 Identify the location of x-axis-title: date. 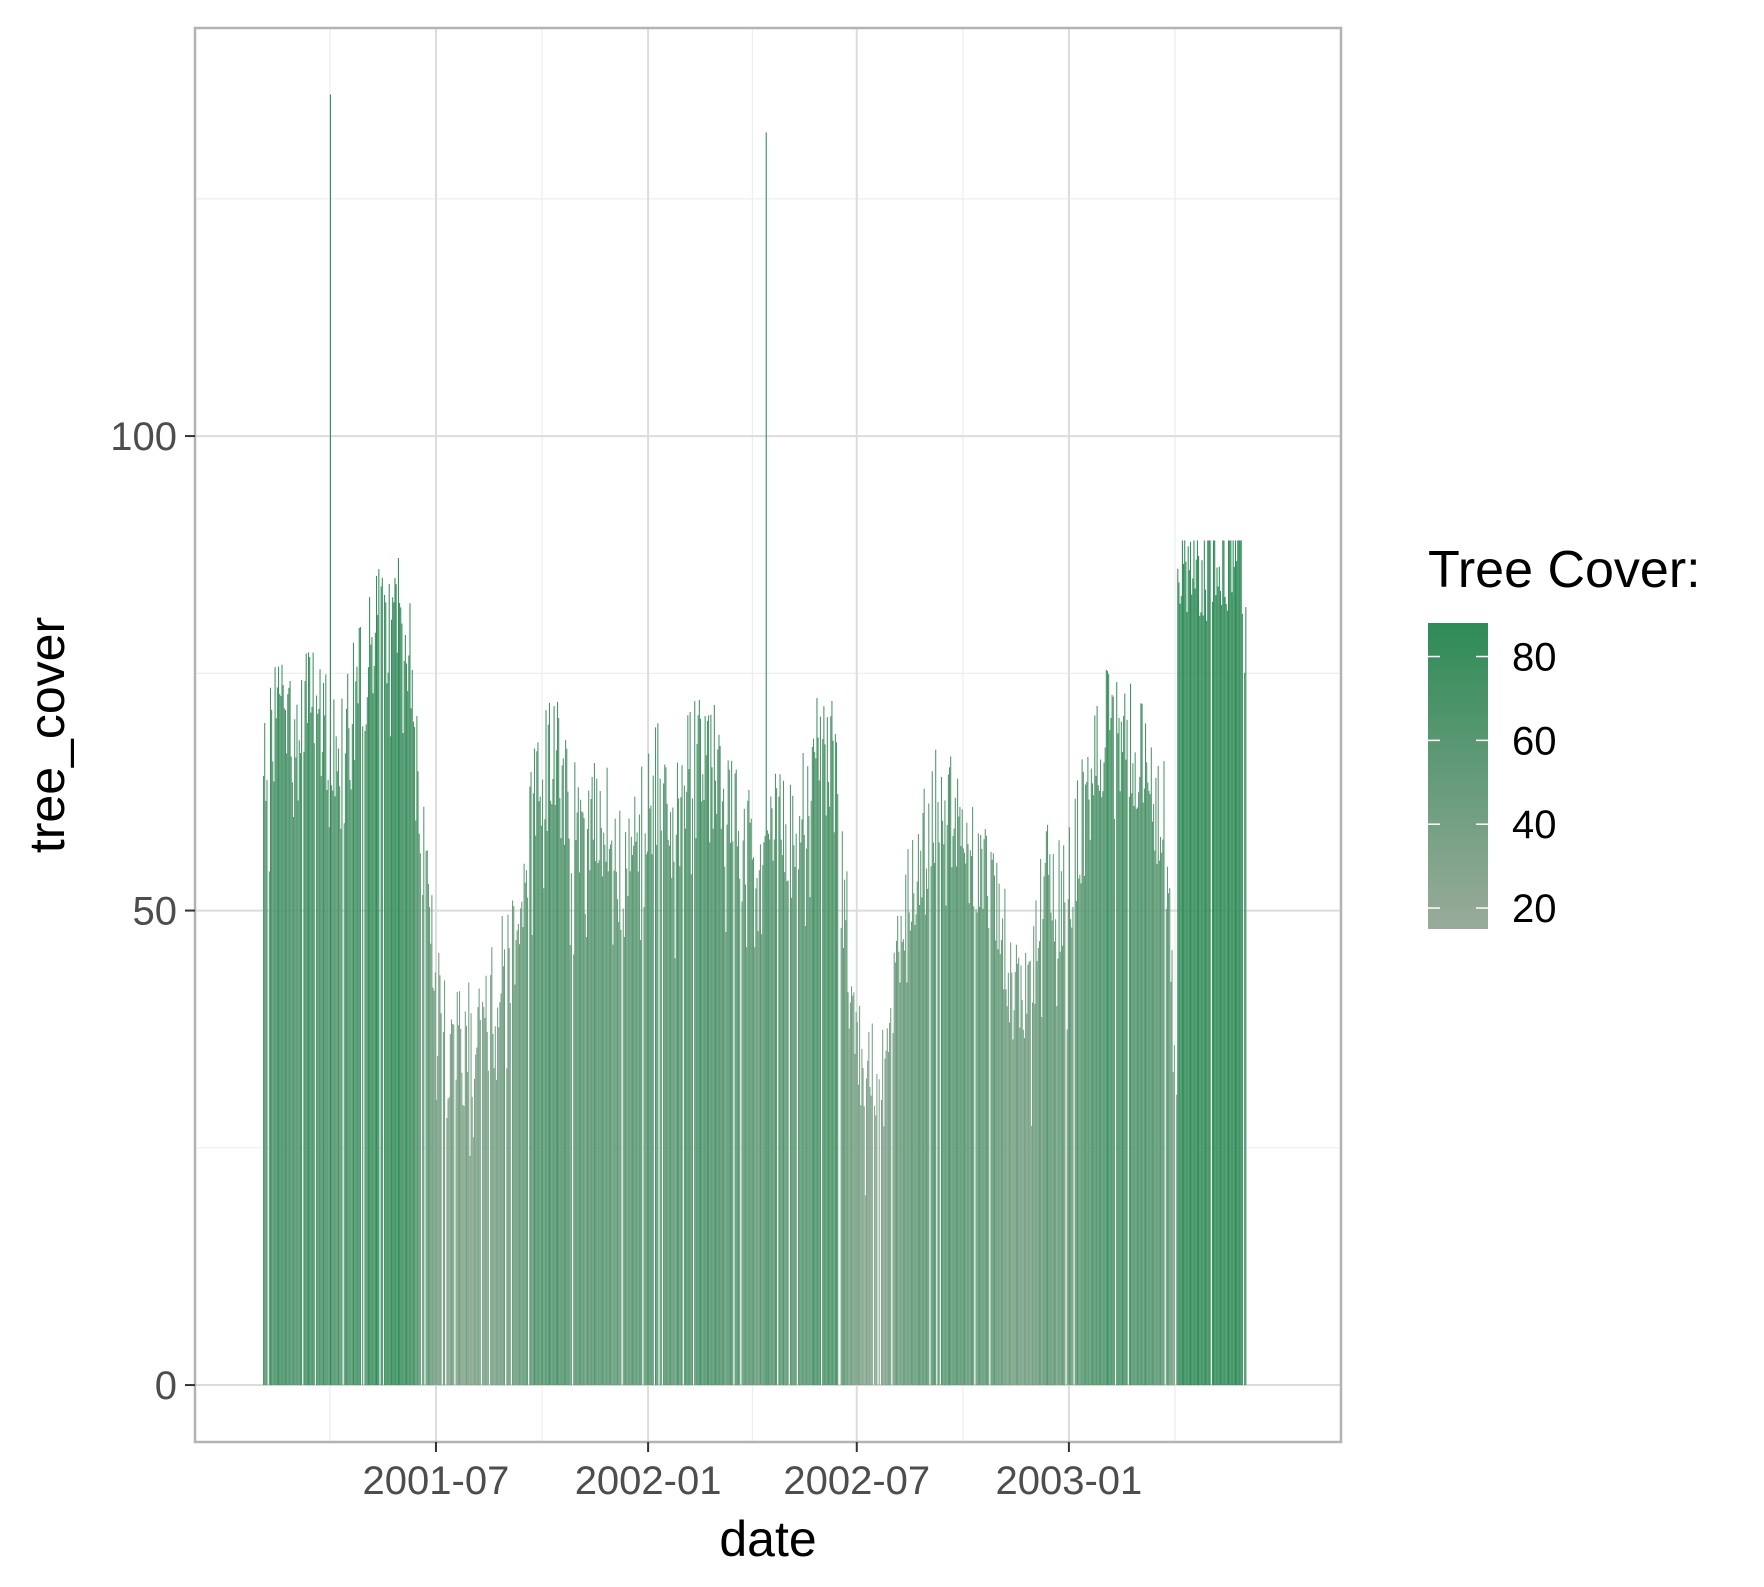
(767, 1539).